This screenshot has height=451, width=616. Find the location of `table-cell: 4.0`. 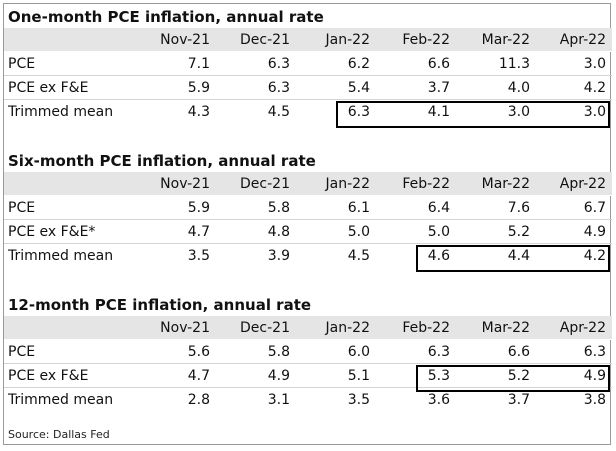

table-cell: 4.0 is located at coordinates (518, 88).